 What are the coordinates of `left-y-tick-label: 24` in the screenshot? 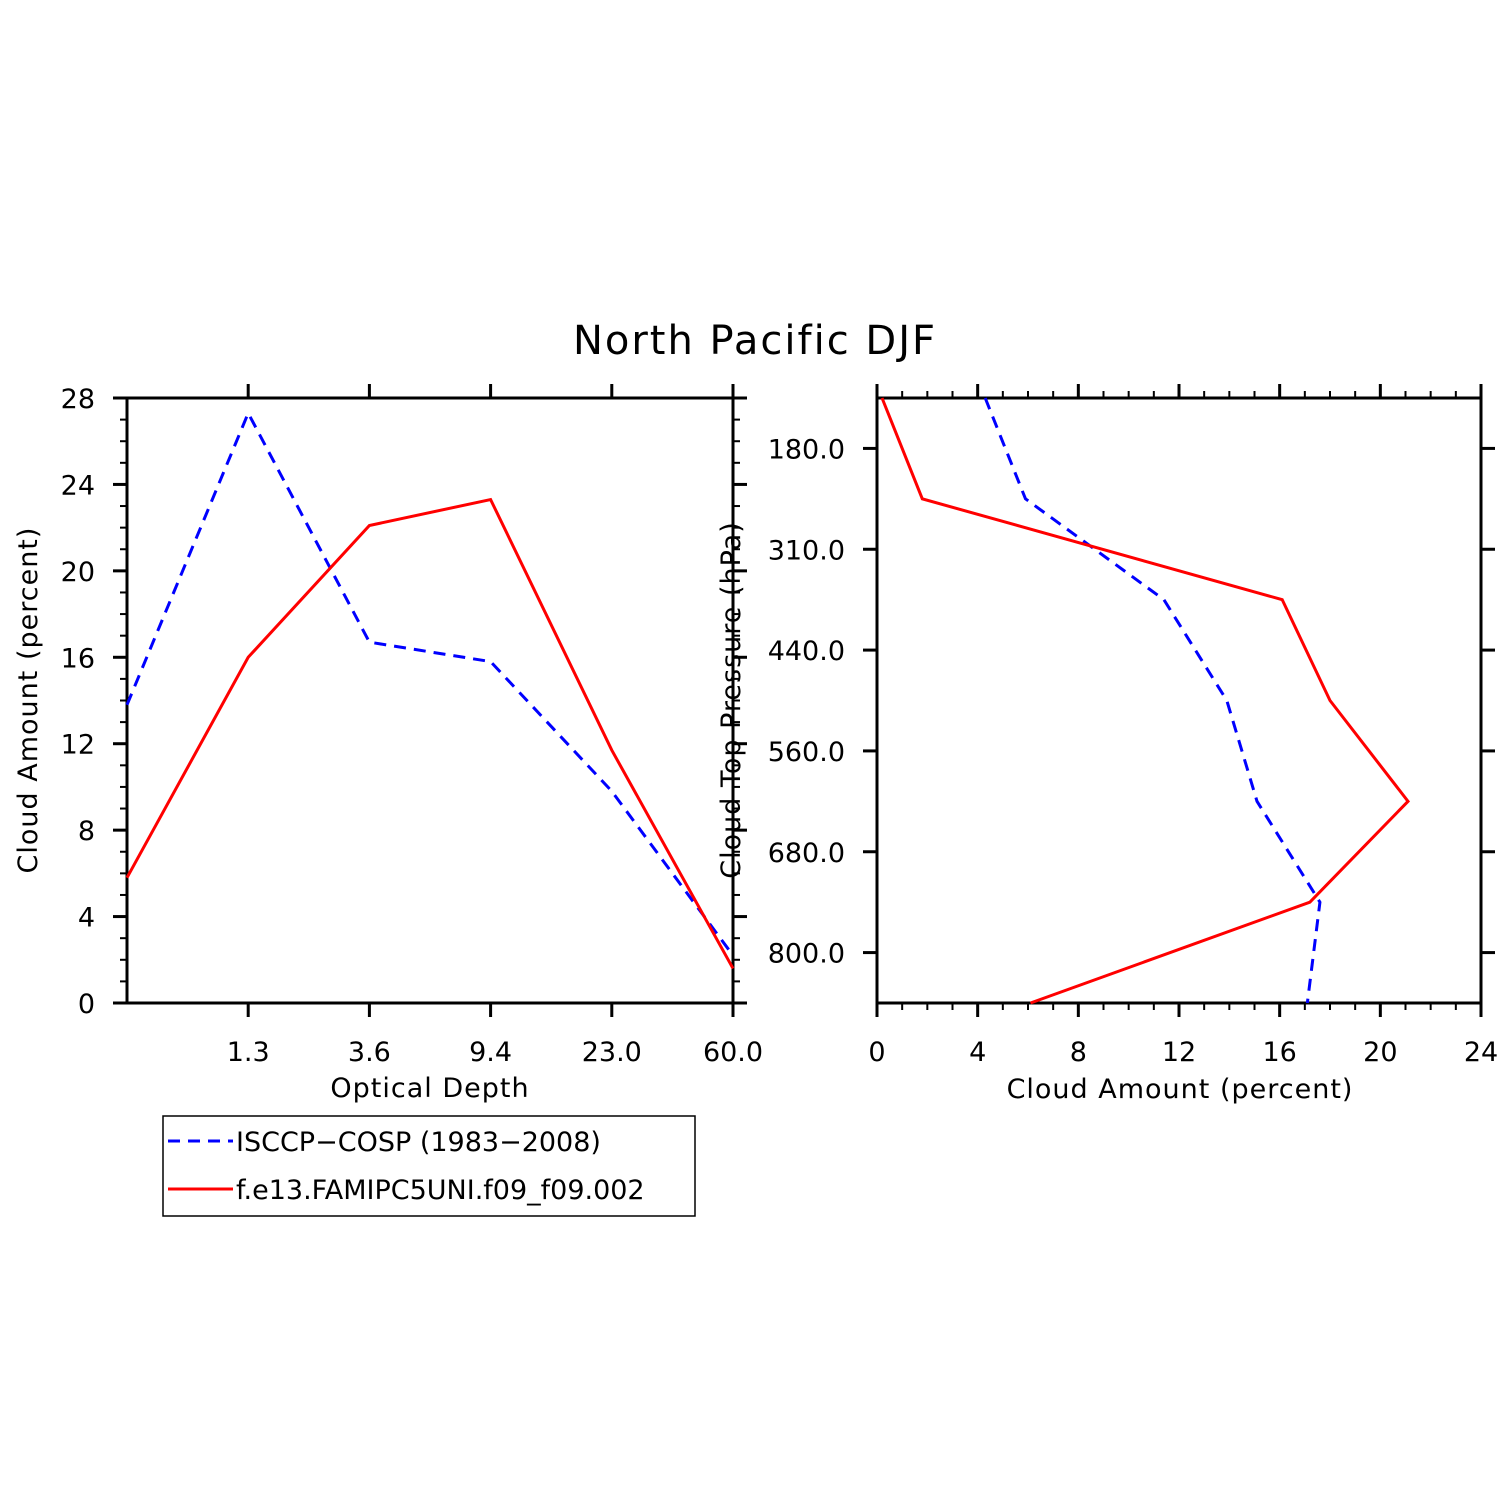 It's located at (78, 485).